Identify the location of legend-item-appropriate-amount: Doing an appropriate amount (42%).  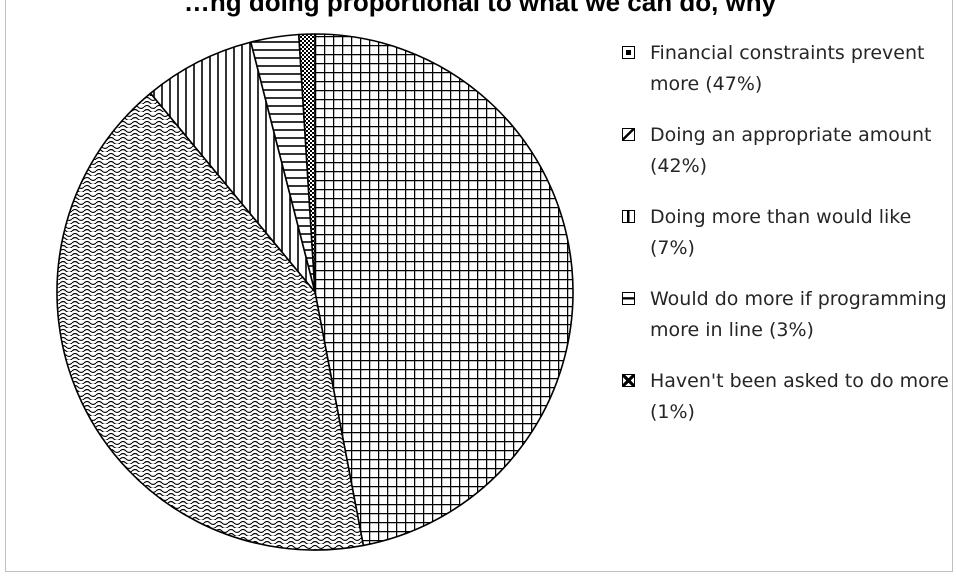
(787, 151).